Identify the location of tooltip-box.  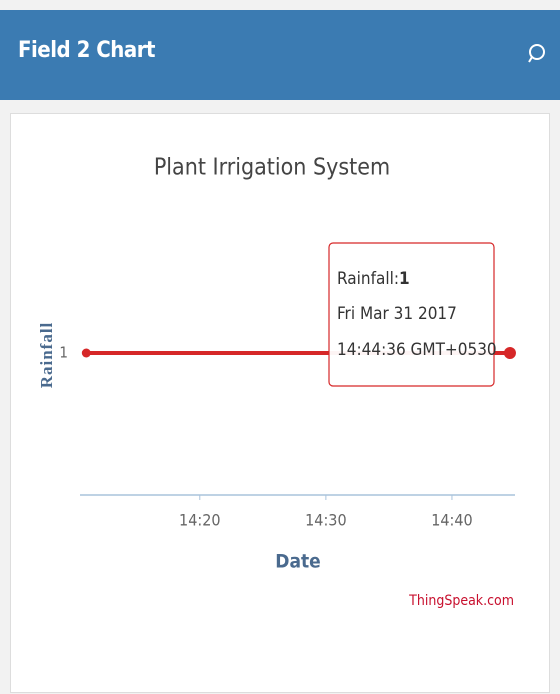
(411, 314).